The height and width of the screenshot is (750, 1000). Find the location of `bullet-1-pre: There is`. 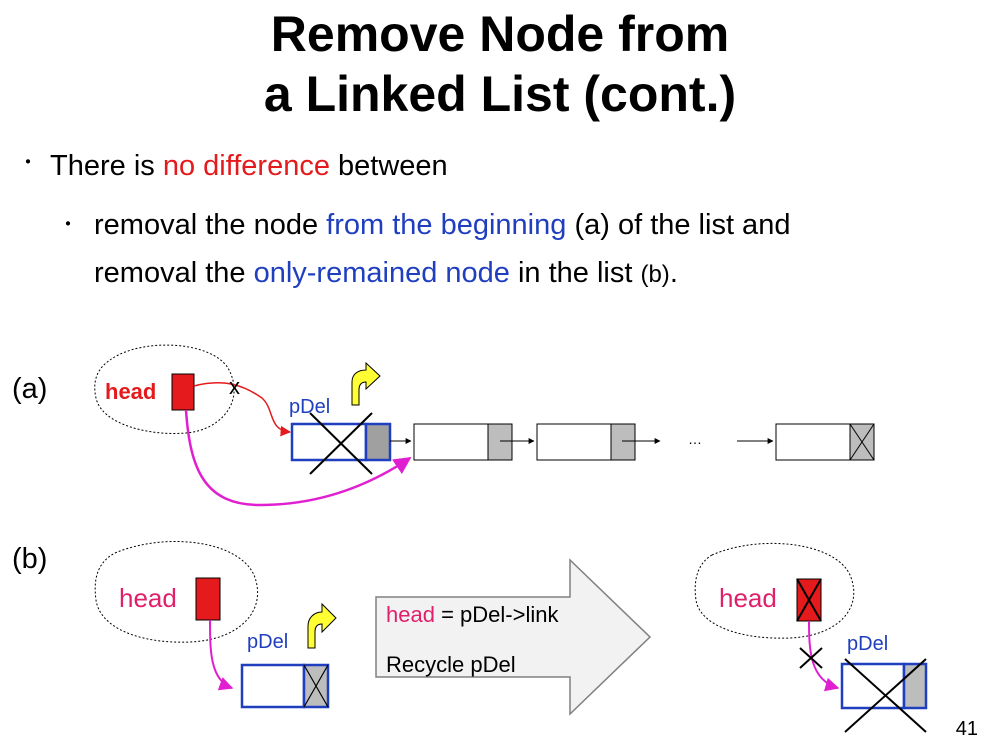

bullet-1-pre: There is is located at coordinates (106, 166).